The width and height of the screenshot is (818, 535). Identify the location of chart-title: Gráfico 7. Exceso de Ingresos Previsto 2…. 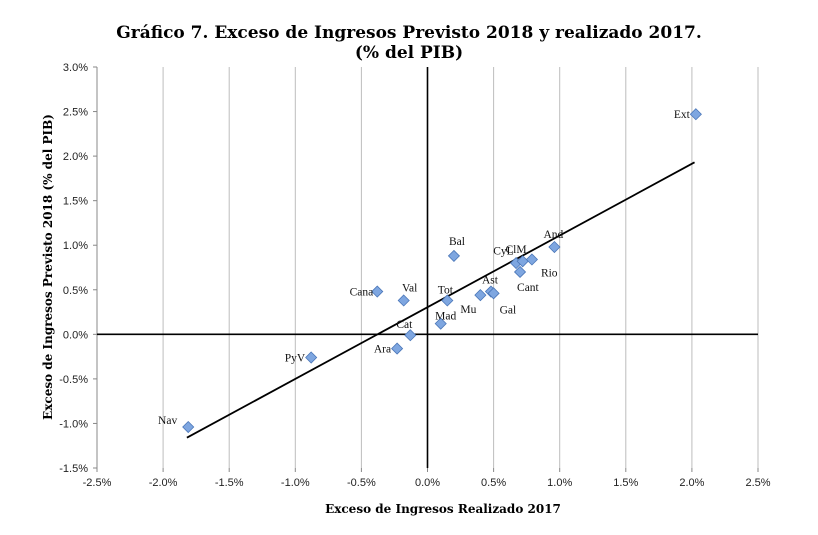
(409, 33).